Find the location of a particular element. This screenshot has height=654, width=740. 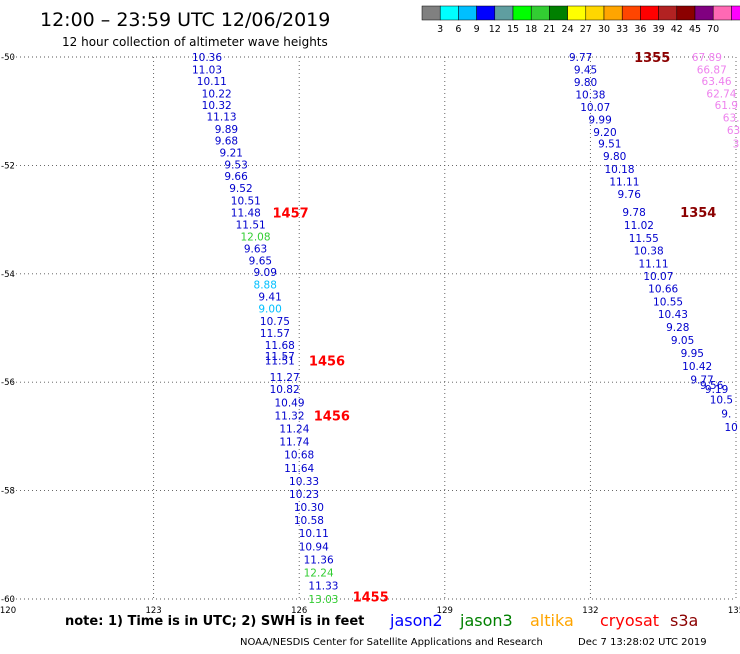

y-tick-label: -52 is located at coordinates (8, 166).